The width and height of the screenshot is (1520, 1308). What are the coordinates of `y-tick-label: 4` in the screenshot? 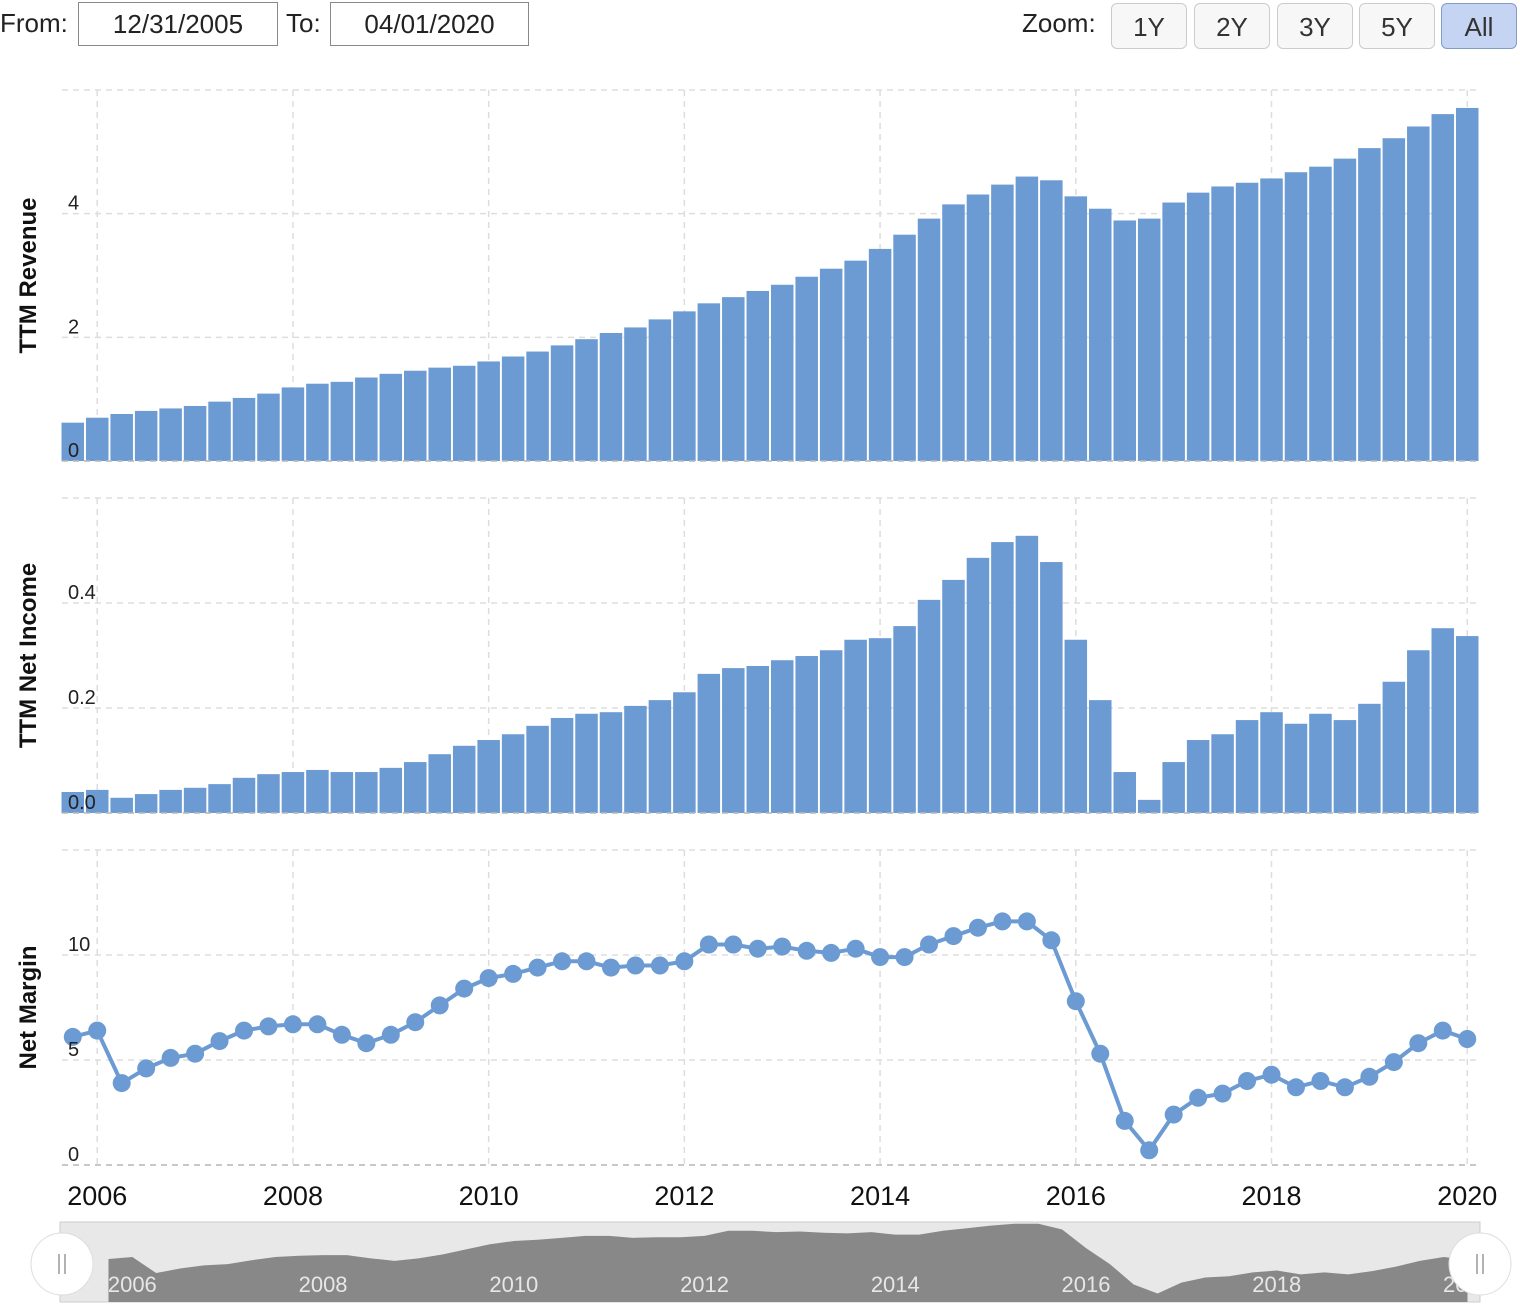 It's located at (73, 204).